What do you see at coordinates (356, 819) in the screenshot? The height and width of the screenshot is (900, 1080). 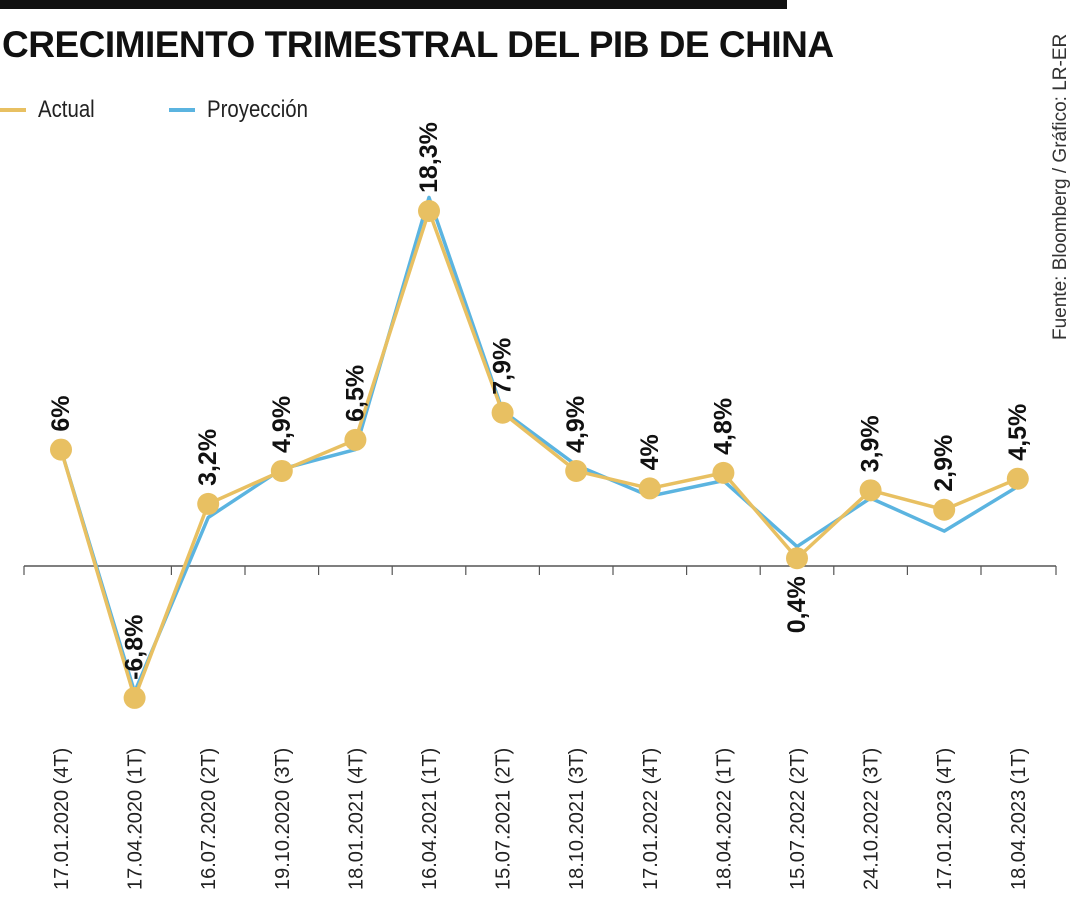 I see `x-tick-label: 18.01.2021 (4T)` at bounding box center [356, 819].